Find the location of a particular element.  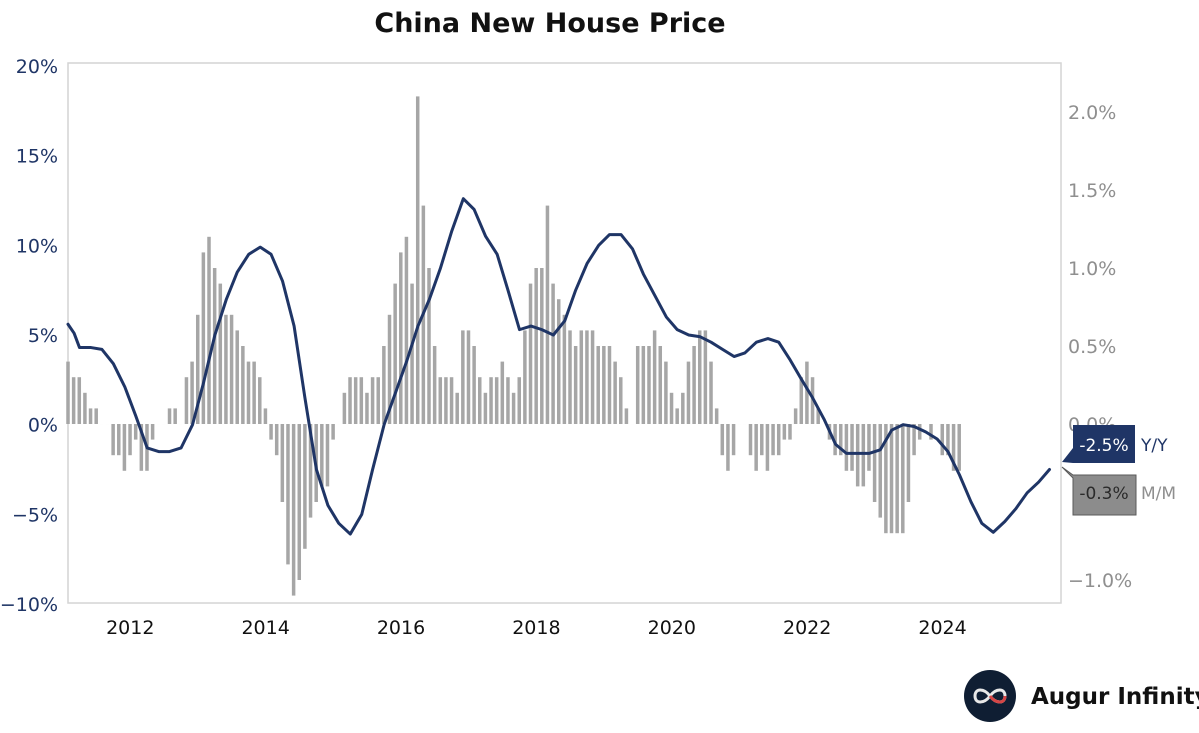

x-tick-label: 2020 is located at coordinates (672, 628).